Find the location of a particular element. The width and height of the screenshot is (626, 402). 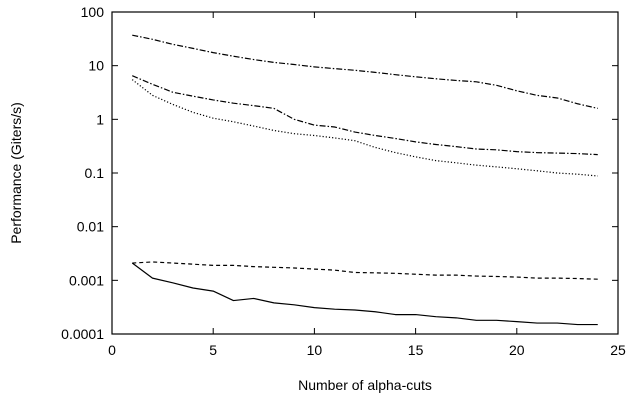

x-axis-title: Number of alpha-cuts is located at coordinates (365, 385).